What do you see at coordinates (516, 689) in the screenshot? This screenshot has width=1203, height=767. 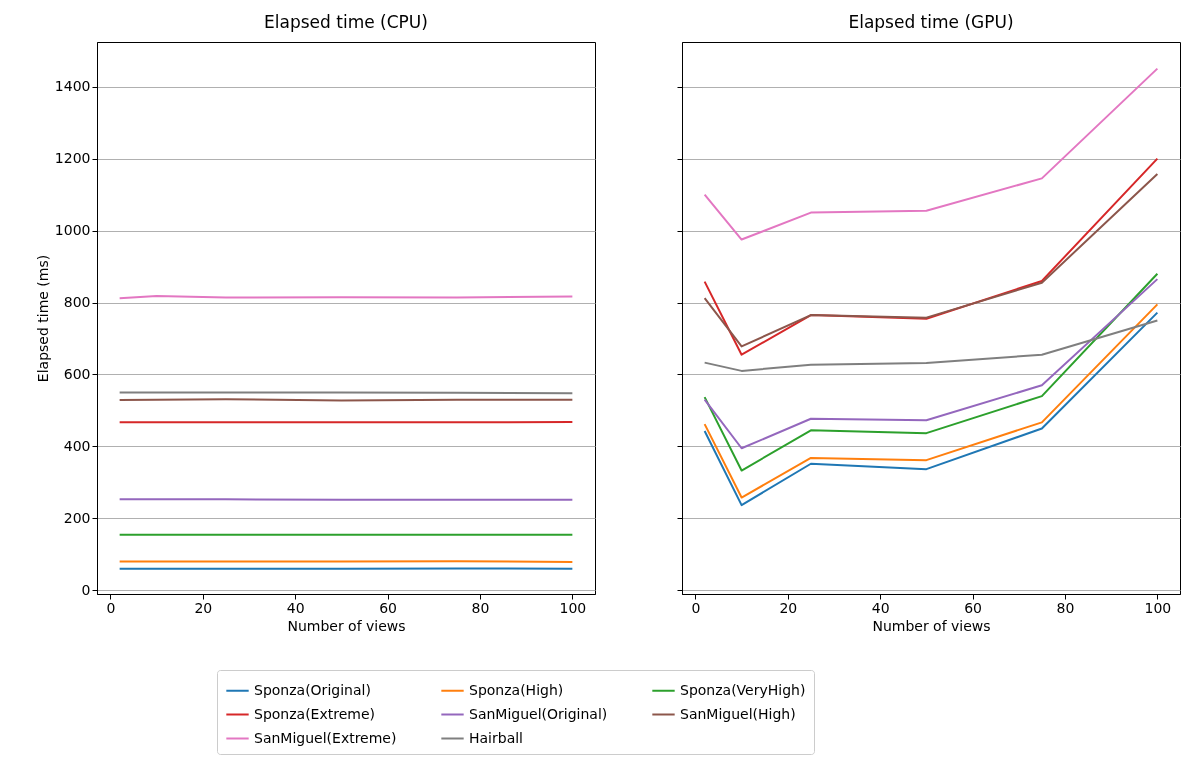 I see `legend-label: Sponza(High)` at bounding box center [516, 689].